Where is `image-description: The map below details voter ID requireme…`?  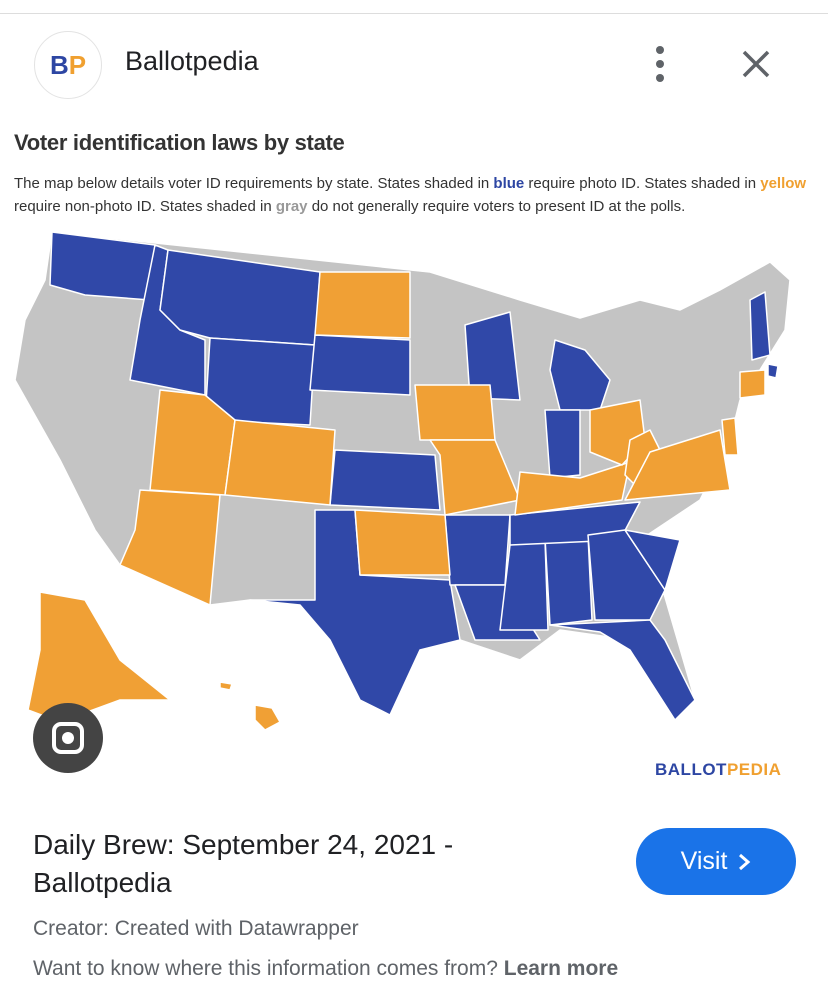 image-description: The map below details voter ID requireme… is located at coordinates (416, 195).